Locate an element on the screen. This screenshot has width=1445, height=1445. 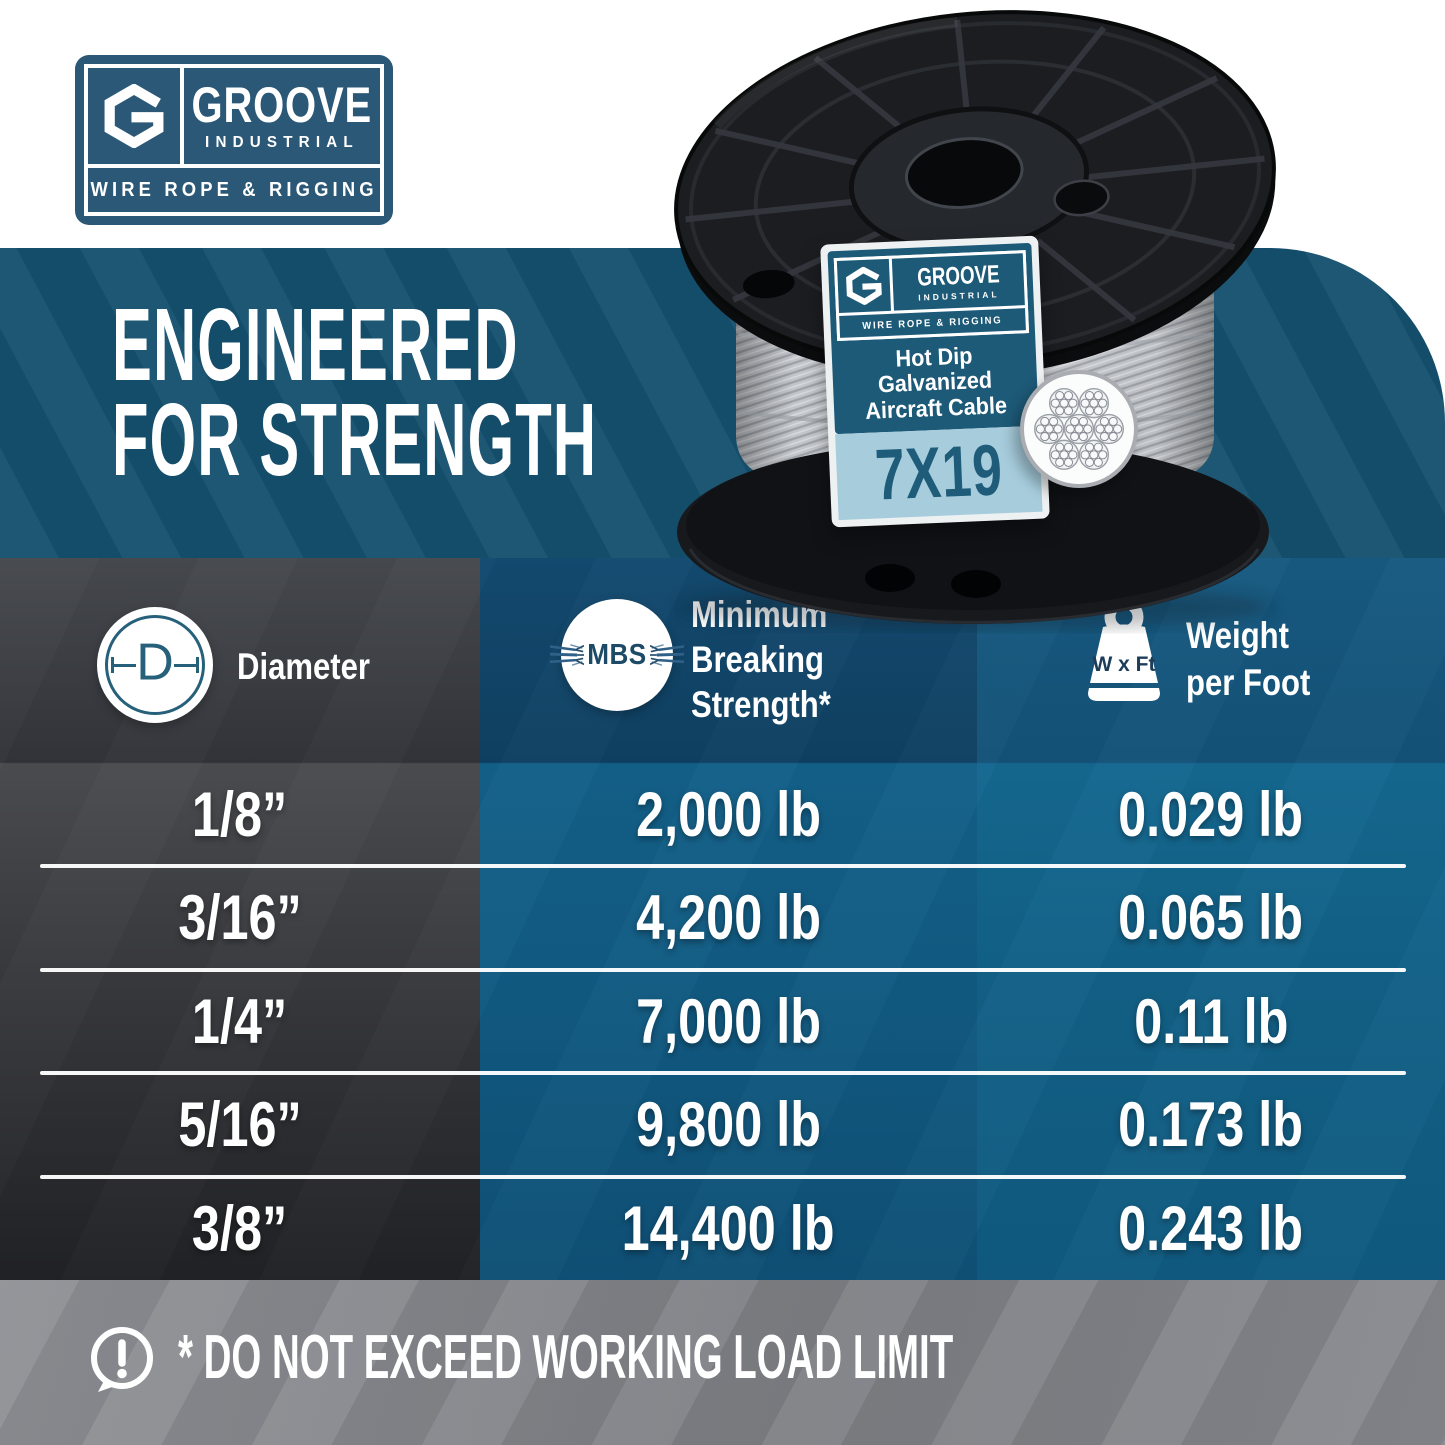
frayed-cable-left-icon is located at coordinates (567, 655).